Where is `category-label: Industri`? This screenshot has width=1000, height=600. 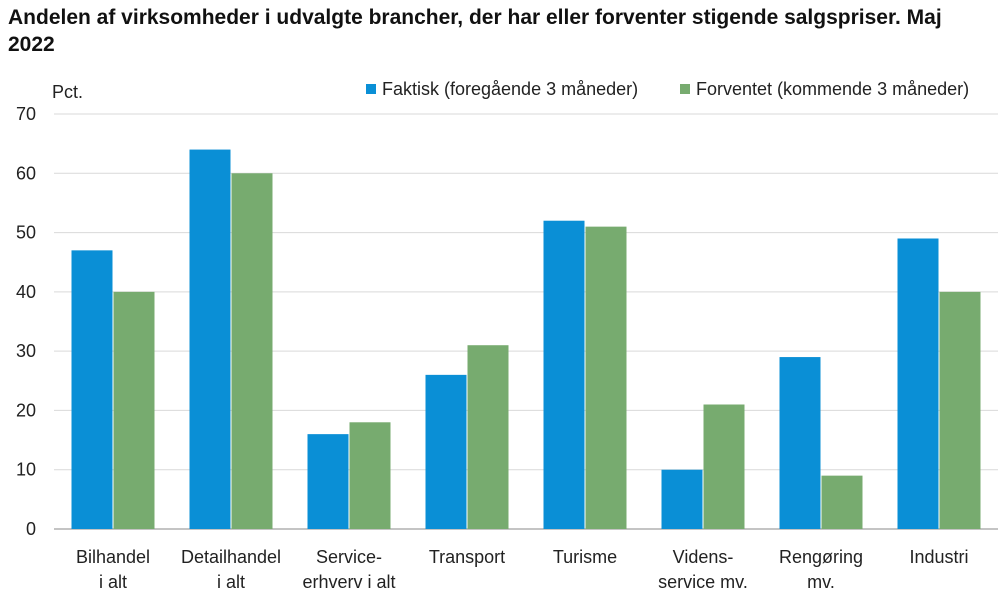
category-label: Industri is located at coordinates (938, 557).